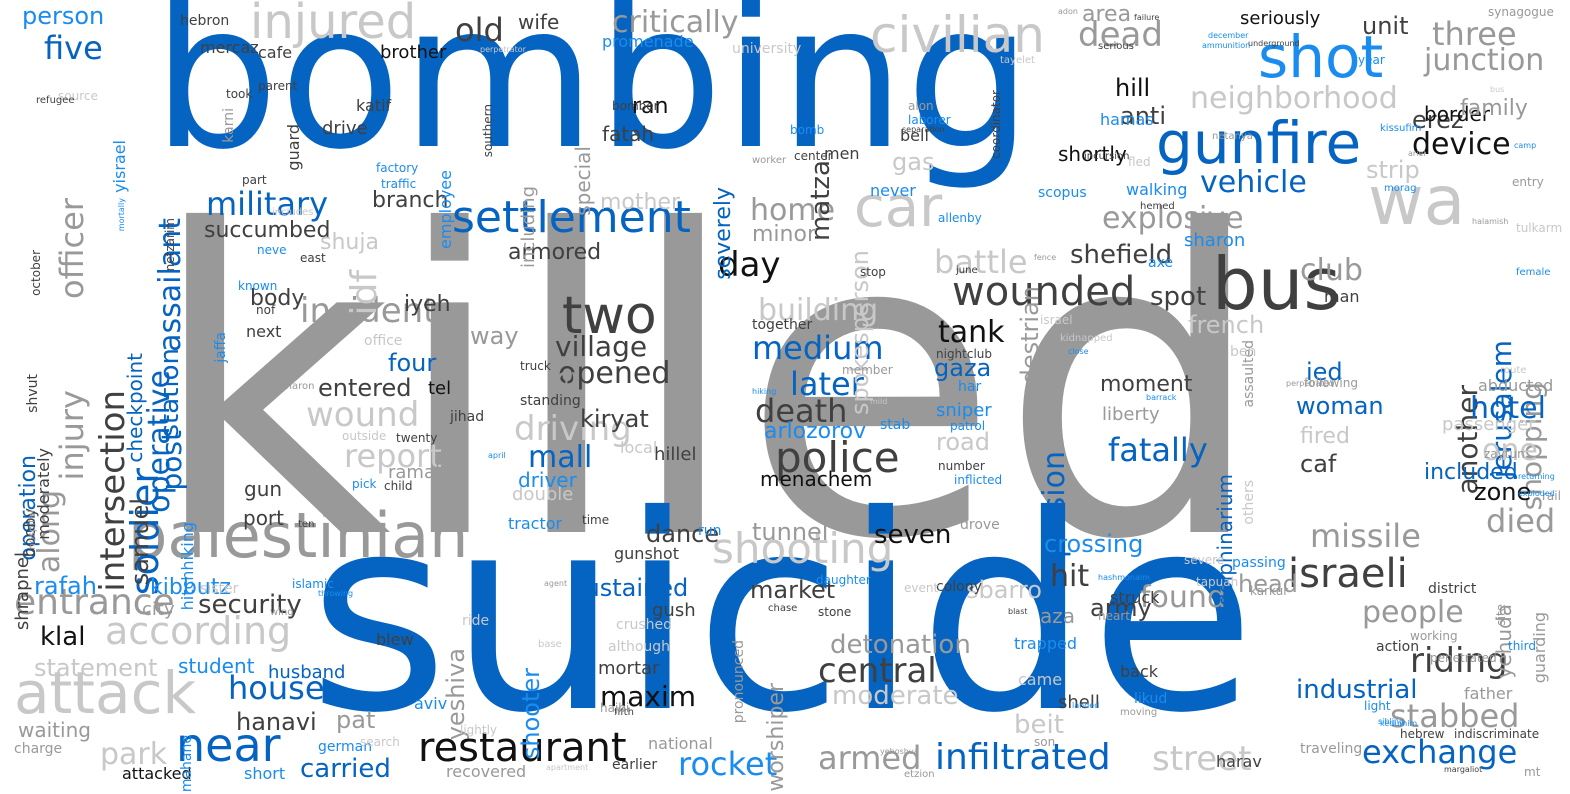 Image resolution: width=1570 pixels, height=794 pixels. I want to click on cloud-word-abducted: abducted, so click(1516, 385).